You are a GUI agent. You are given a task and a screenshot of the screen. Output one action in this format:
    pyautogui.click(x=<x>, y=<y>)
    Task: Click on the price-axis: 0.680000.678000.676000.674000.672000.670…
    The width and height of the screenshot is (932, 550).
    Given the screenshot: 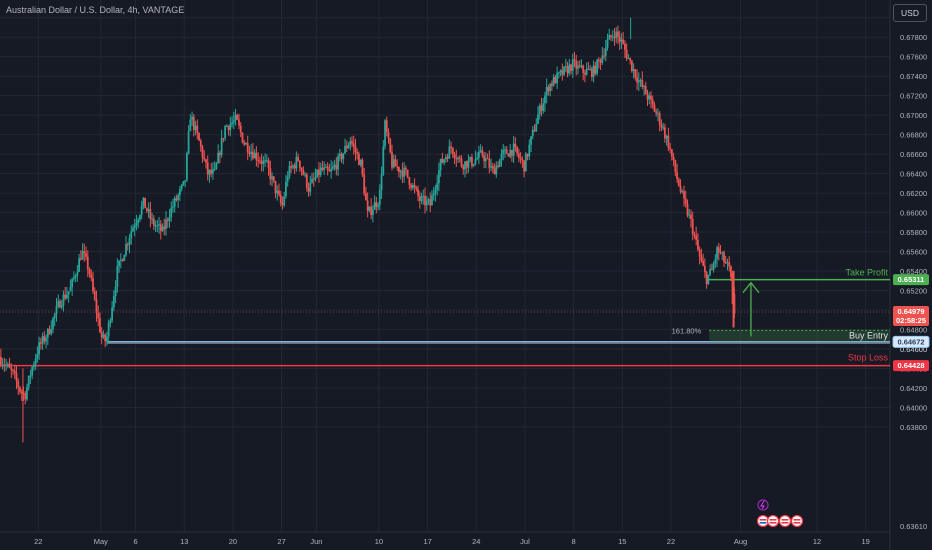 What is the action you would take?
    pyautogui.click(x=913, y=272)
    